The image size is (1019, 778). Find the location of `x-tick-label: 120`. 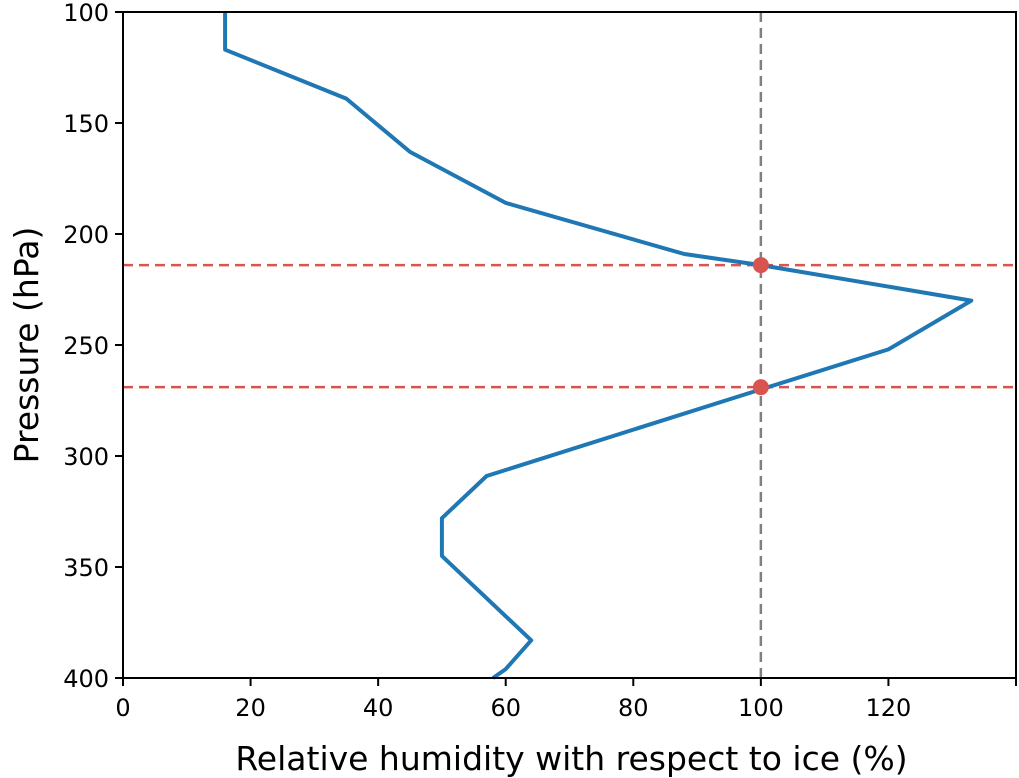

x-tick-label: 120 is located at coordinates (889, 708).